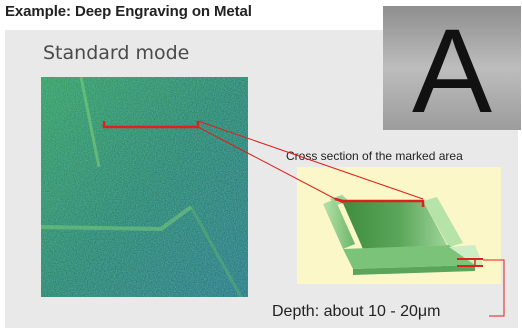 Image resolution: width=522 pixels, height=333 pixels. Describe the element at coordinates (356, 311) in the screenshot. I see `depth-label: Depth: about 10 - 20μm` at that location.